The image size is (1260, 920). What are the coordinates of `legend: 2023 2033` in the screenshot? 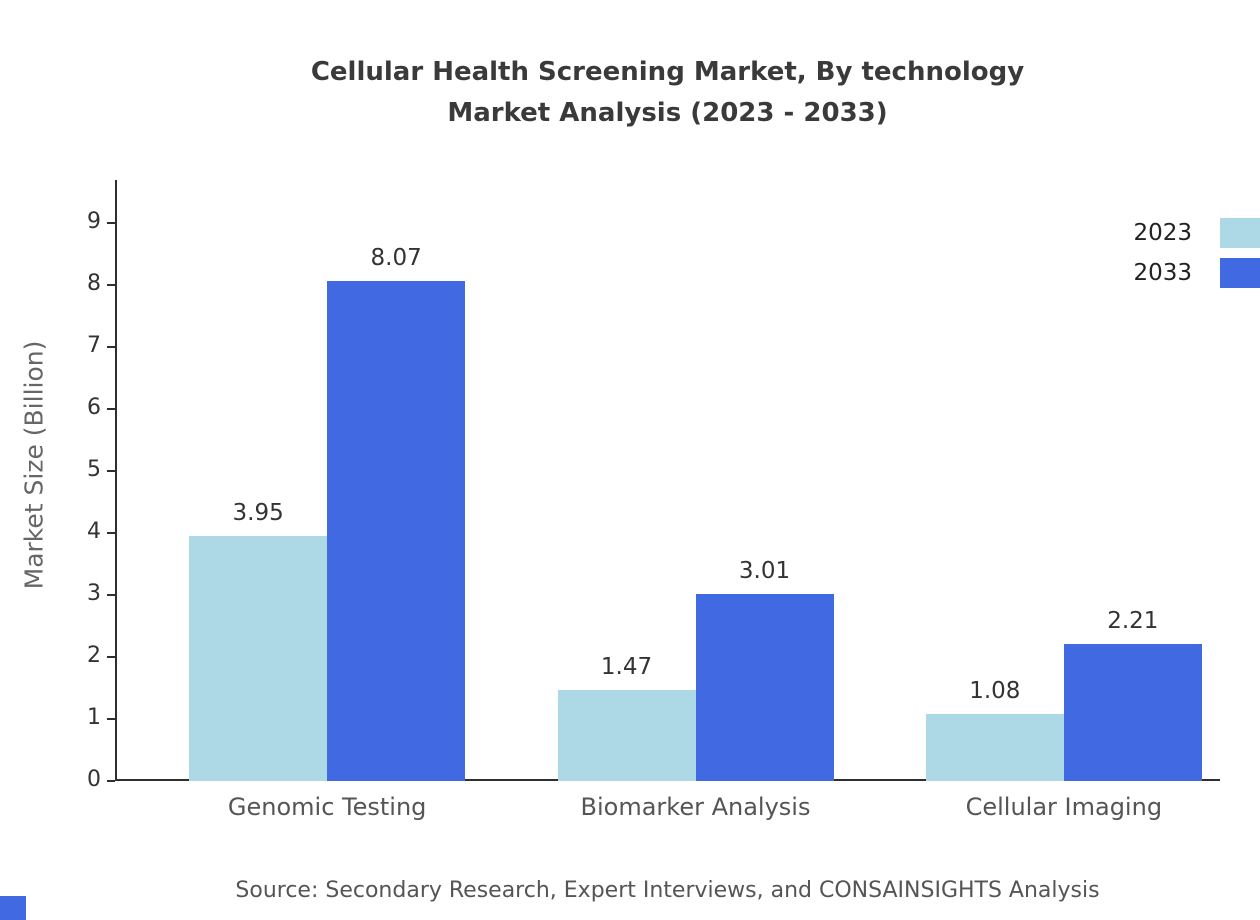 It's located at (1196, 253).